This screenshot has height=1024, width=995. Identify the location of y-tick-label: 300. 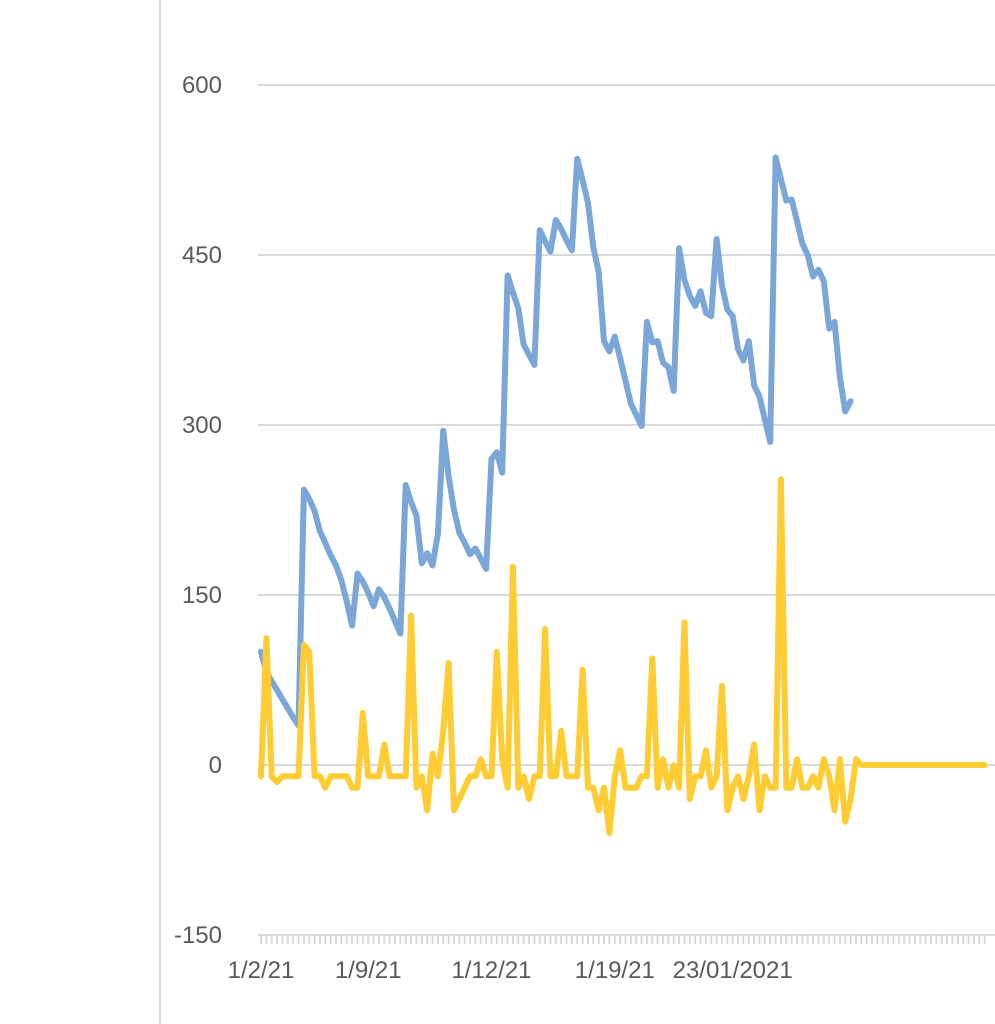
(202, 425).